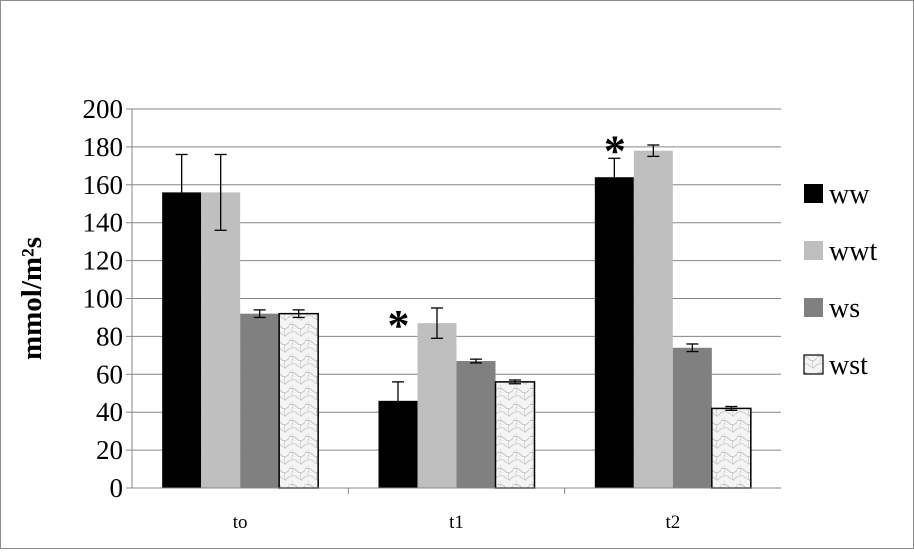  Describe the element at coordinates (731, 448) in the screenshot. I see `bar-wst-t2` at that location.